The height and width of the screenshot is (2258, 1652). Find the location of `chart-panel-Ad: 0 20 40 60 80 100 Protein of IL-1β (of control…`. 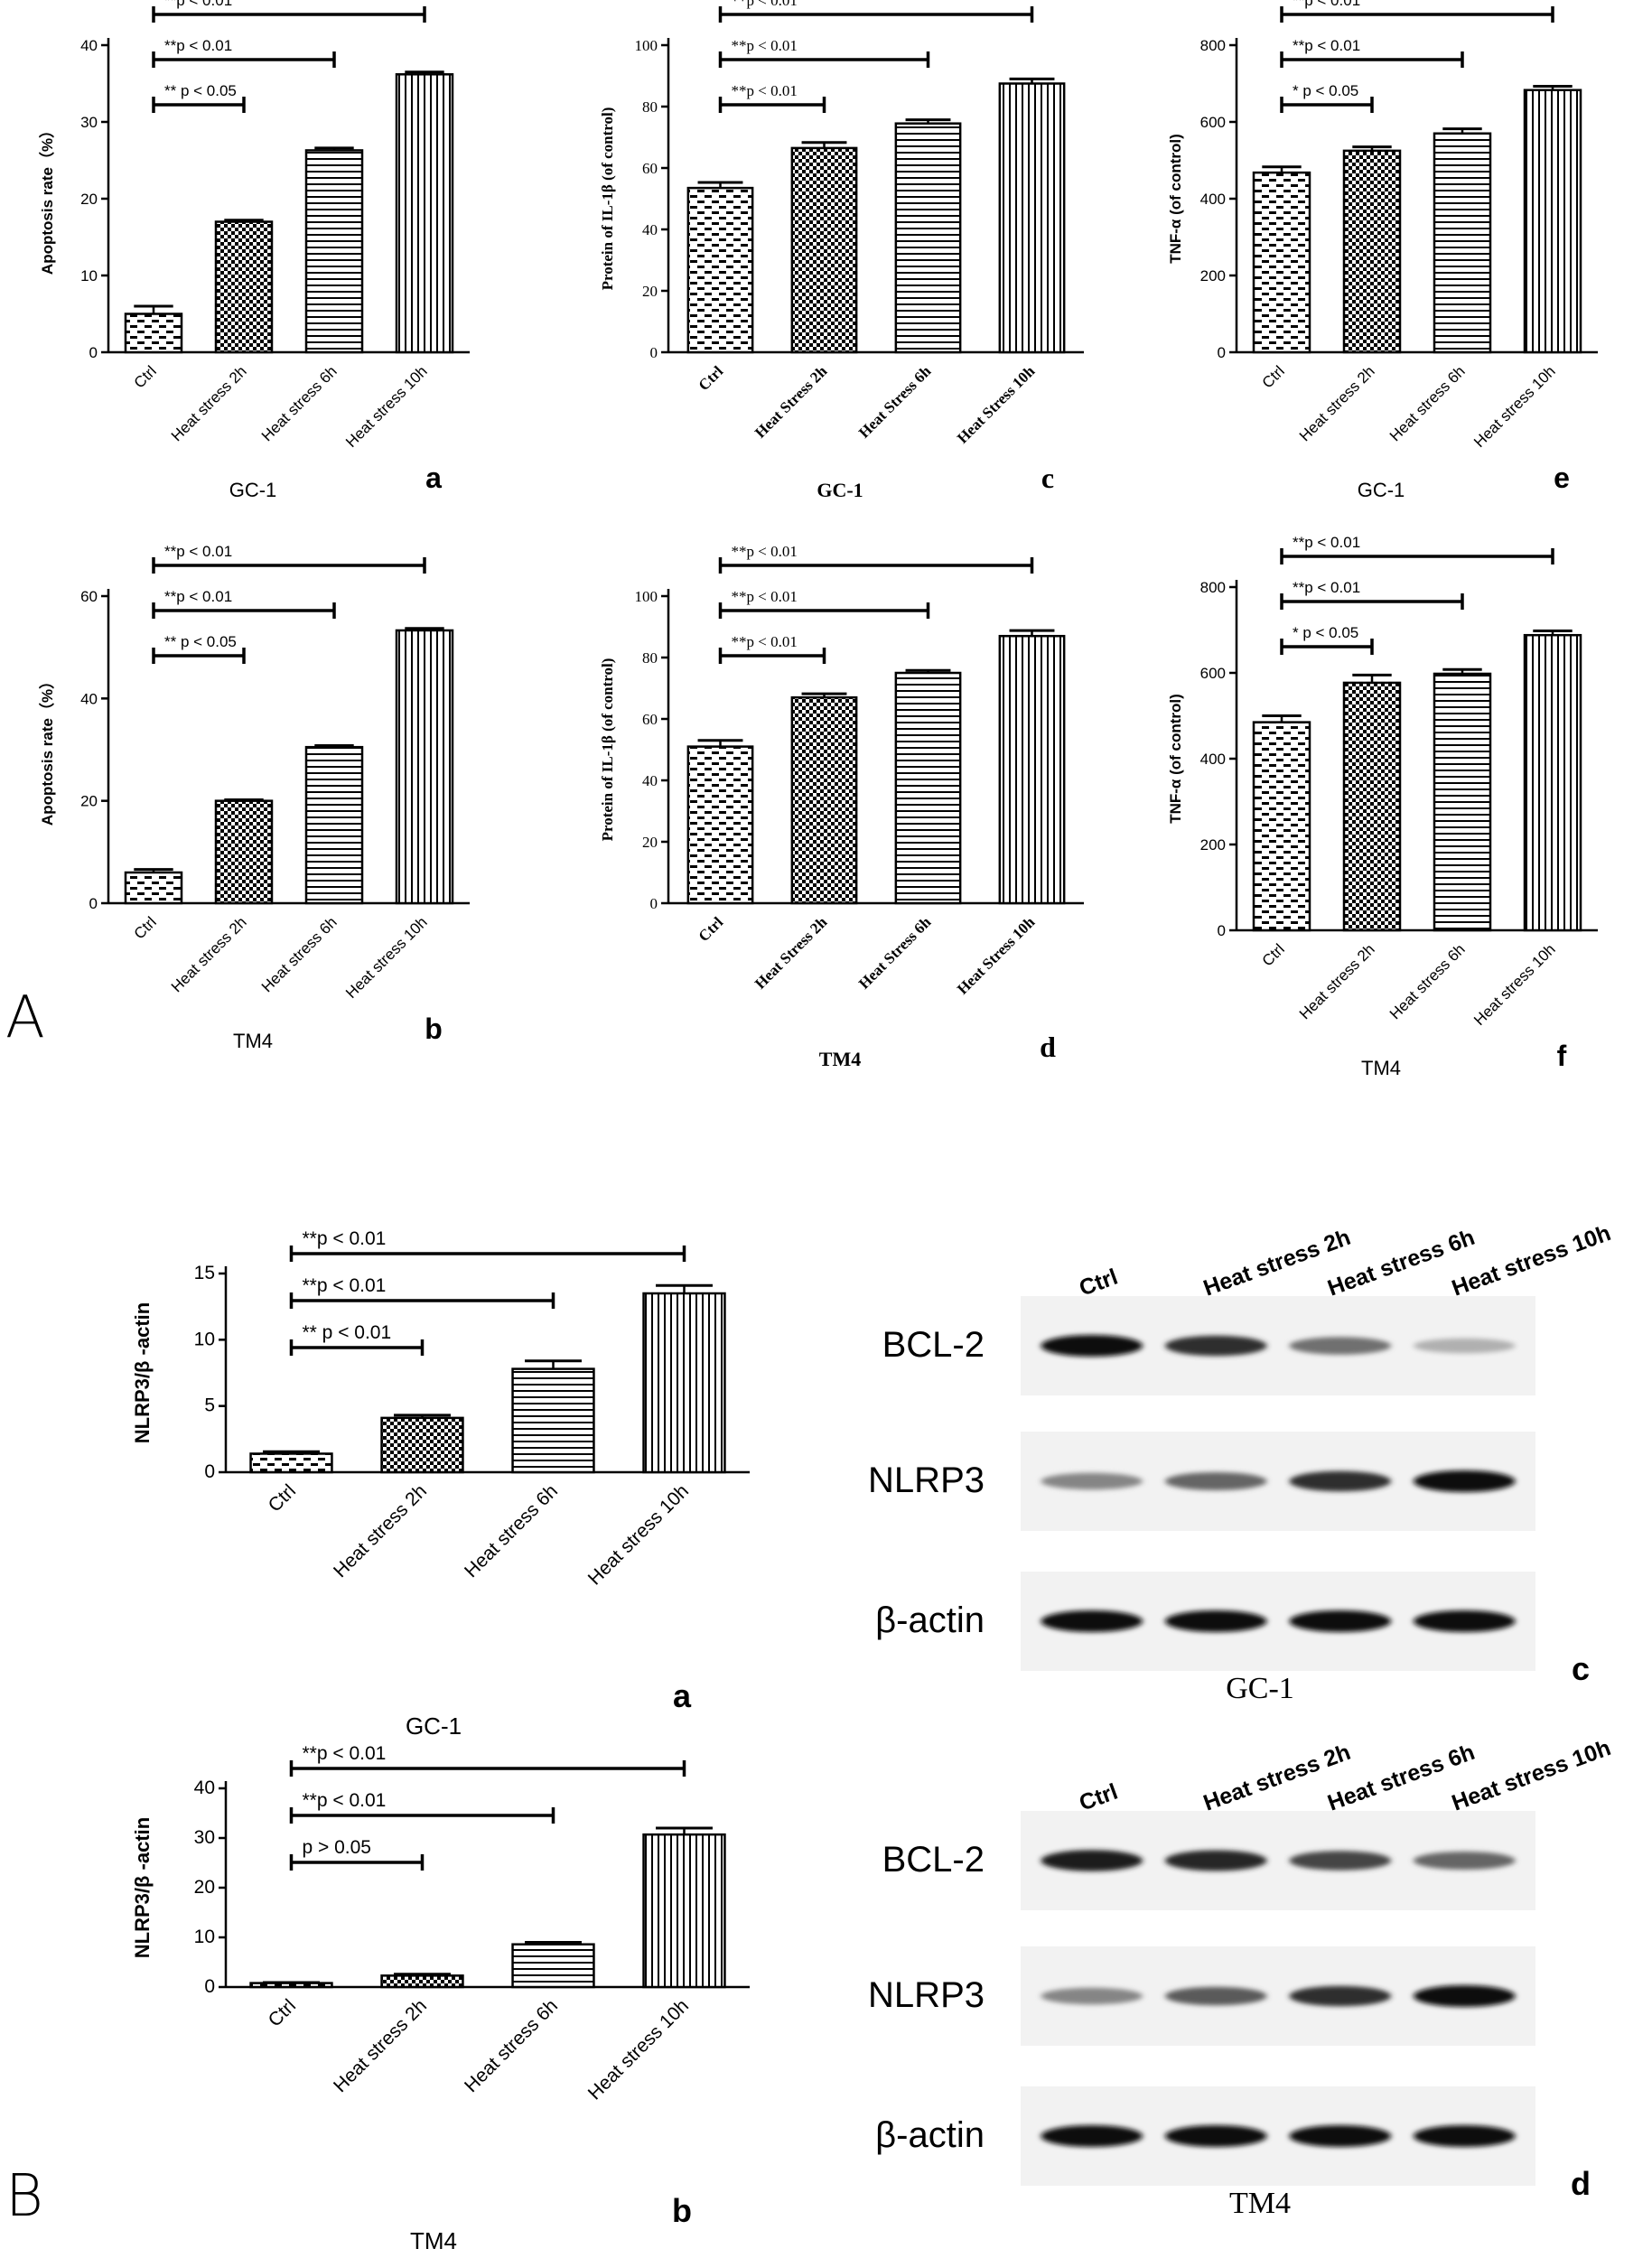

chart-panel-Ad: 0 20 40 60 80 100 Protein of IL-1β (of control… is located at coordinates (841, 806).